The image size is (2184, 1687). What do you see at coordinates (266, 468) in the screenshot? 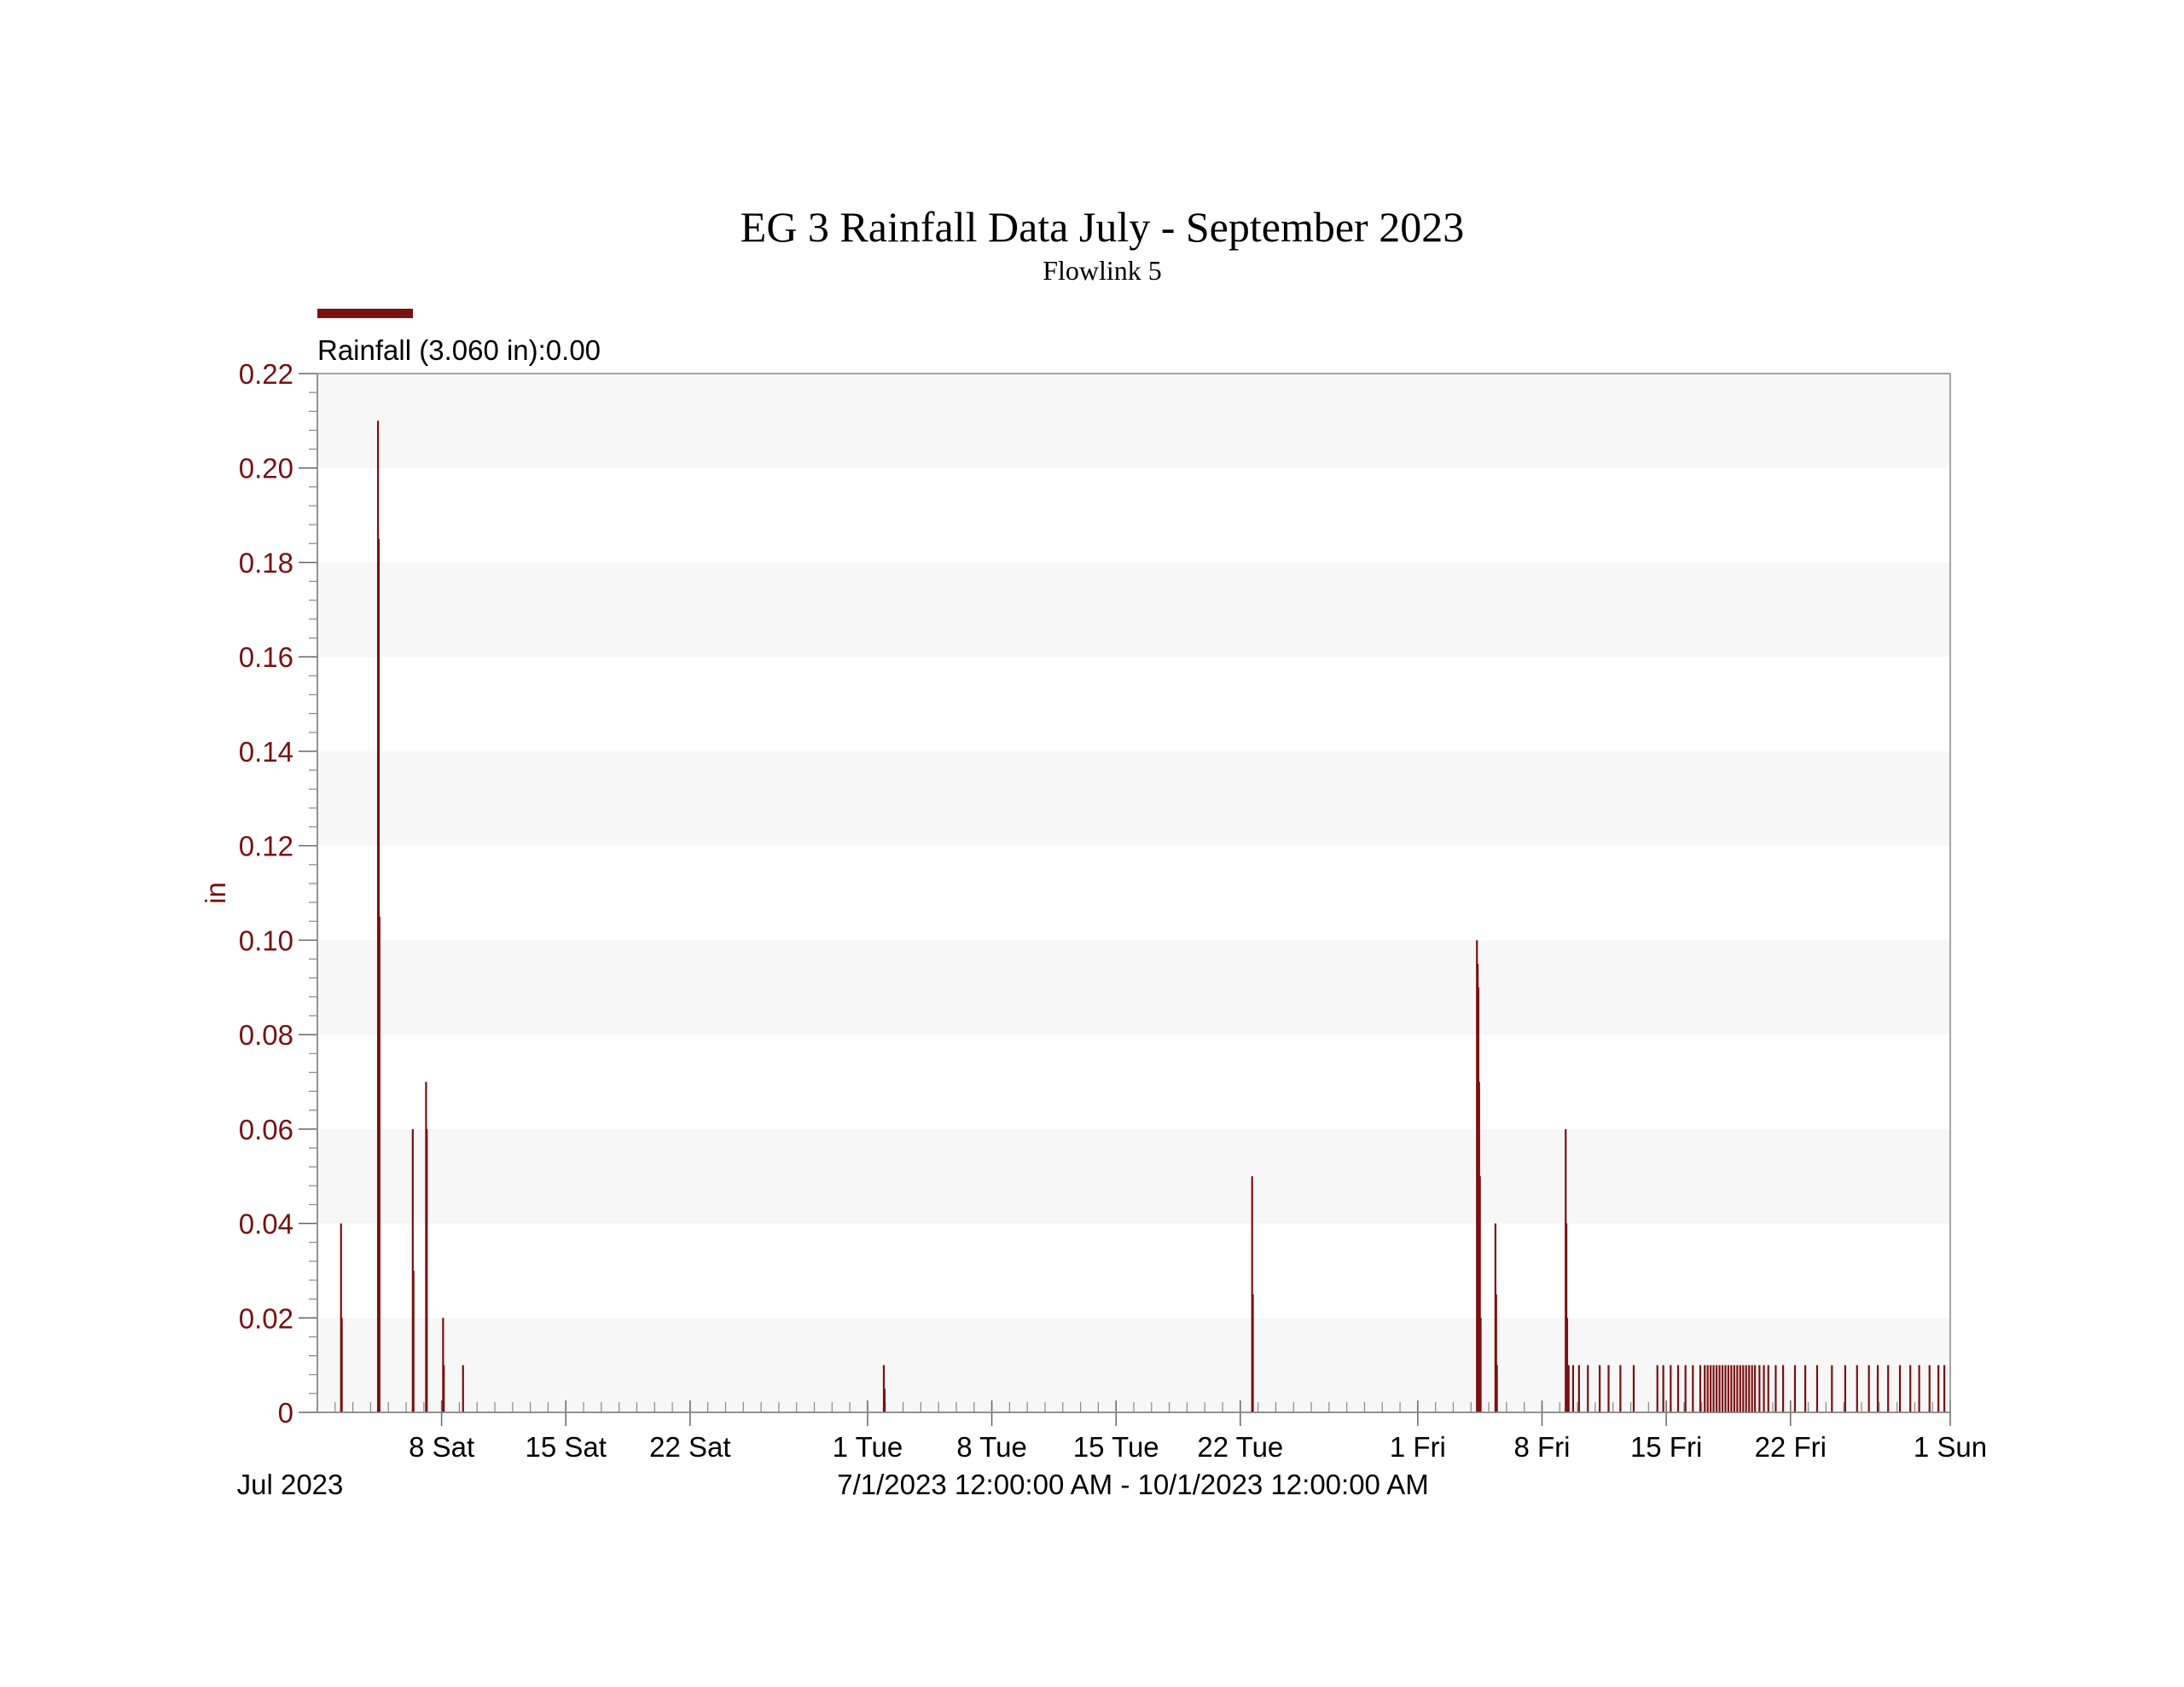
I see `y-tick-label: 0.20` at bounding box center [266, 468].